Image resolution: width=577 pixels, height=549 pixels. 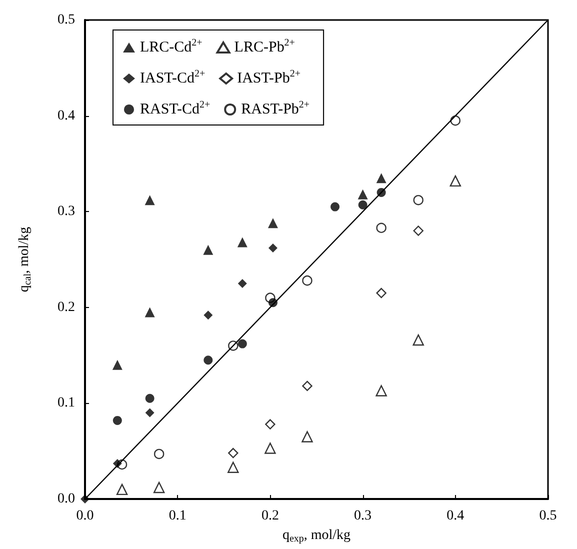 What do you see at coordinates (66, 403) in the screenshot?
I see `y-tick-label: 0.1` at bounding box center [66, 403].